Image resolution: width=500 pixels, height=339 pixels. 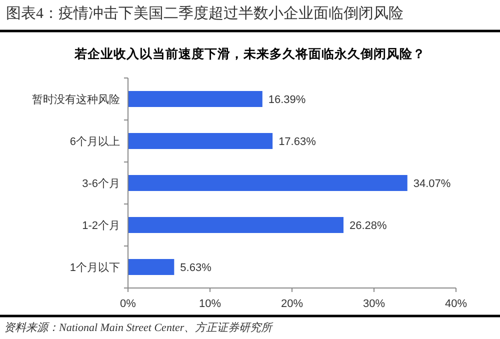 I want to click on y-tick-label: 暂时没有这种风险, so click(x=76, y=99).